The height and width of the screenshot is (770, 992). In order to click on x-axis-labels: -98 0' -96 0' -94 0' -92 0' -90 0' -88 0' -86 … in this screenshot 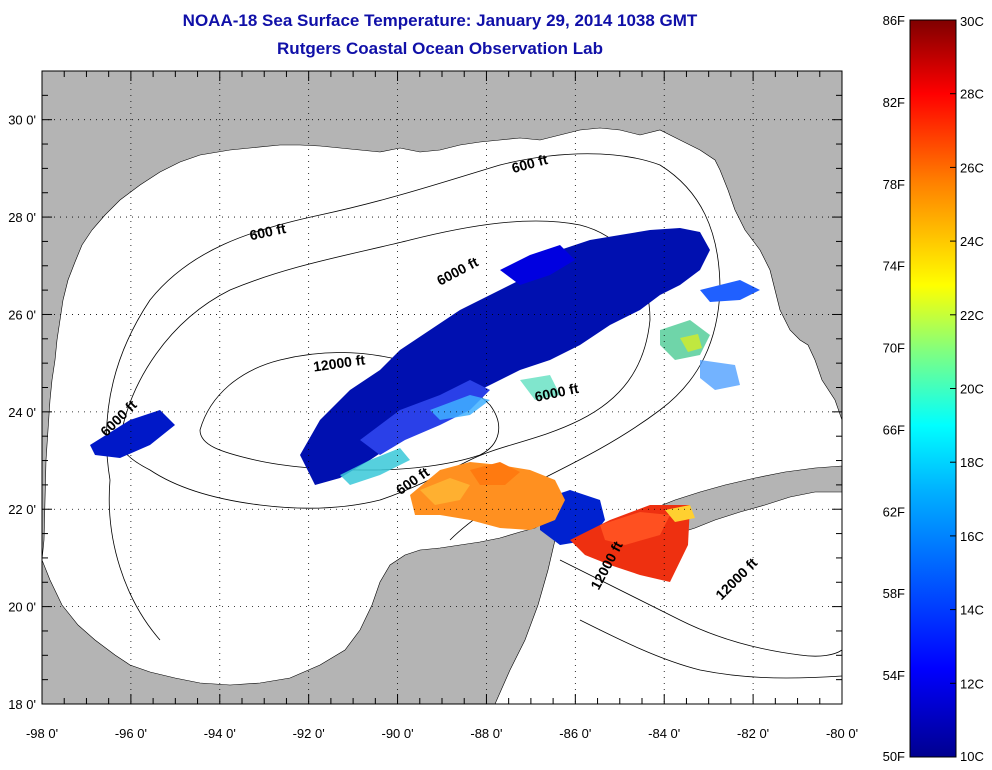, I will do `click(442, 733)`.